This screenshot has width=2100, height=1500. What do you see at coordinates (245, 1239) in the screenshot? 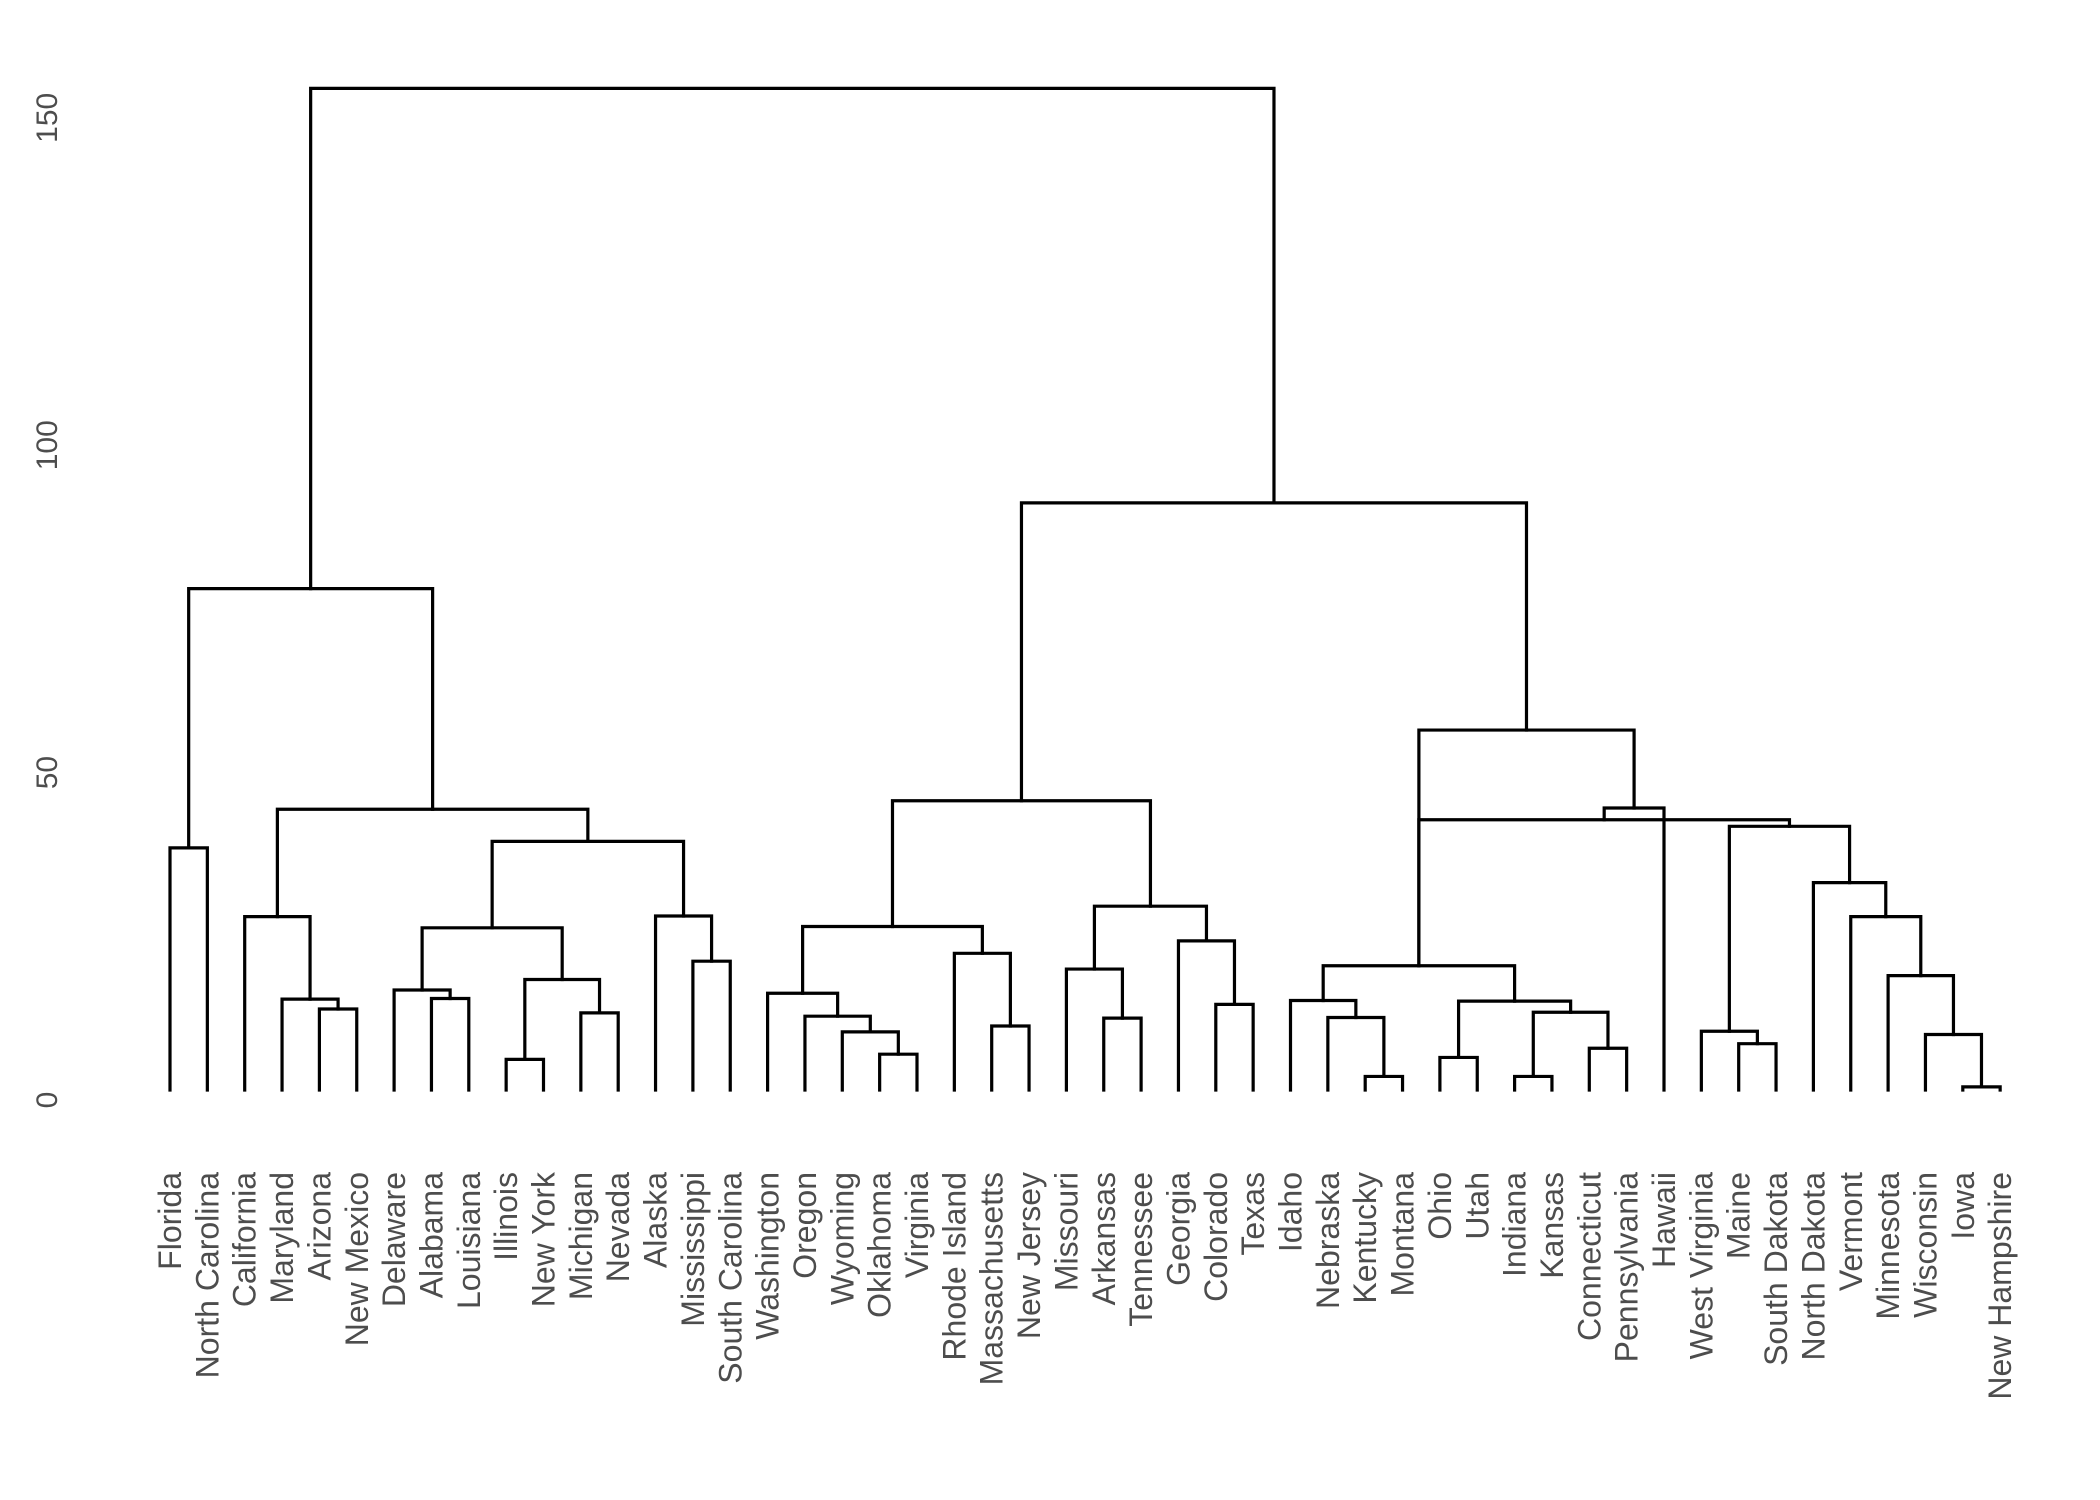
I see `leaf-label: California` at bounding box center [245, 1239].